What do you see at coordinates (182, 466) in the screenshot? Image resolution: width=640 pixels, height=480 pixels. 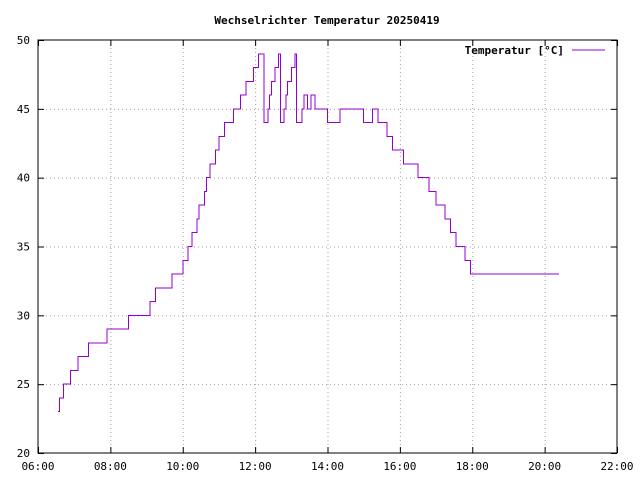 I see `x-tick-label: 10:00` at bounding box center [182, 466].